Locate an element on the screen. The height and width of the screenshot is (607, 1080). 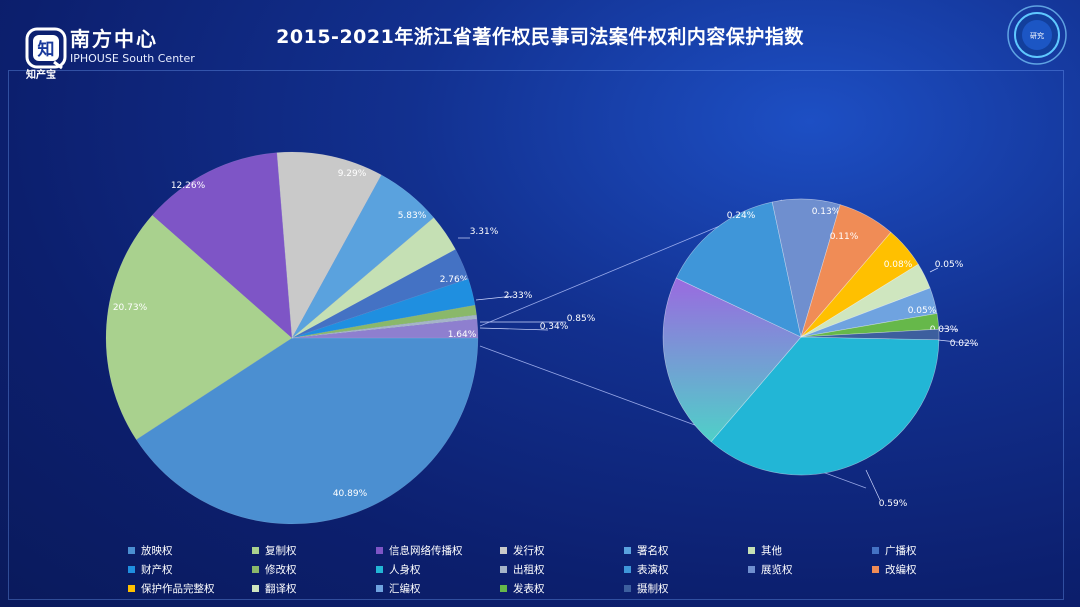
legend-item: 出租权 is located at coordinates (562, 569).